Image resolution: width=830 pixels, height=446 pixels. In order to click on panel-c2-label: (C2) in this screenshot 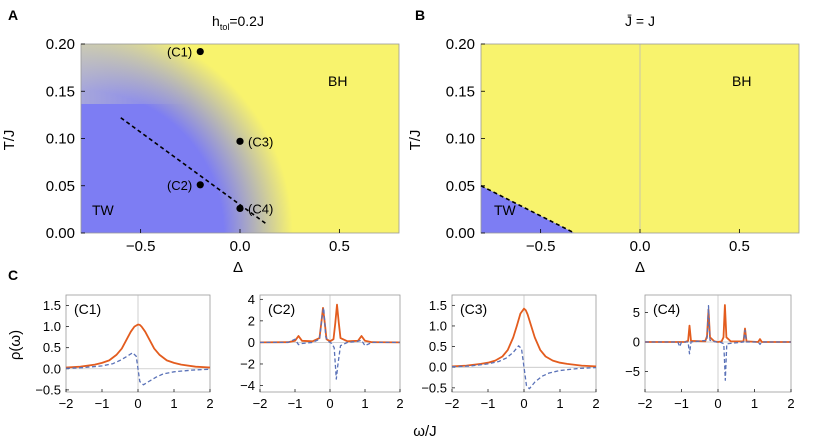, I will do `click(281, 309)`.